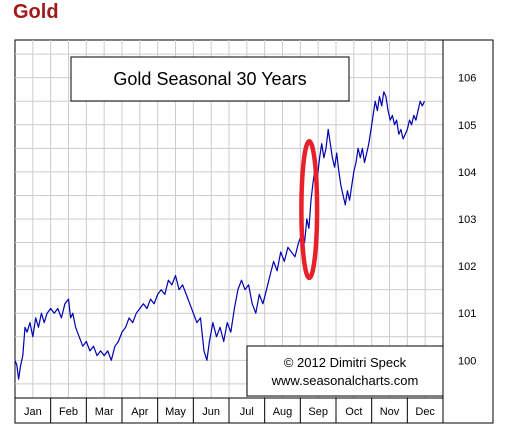 The image size is (515, 427). What do you see at coordinates (175, 412) in the screenshot?
I see `month-label-may: May` at bounding box center [175, 412].